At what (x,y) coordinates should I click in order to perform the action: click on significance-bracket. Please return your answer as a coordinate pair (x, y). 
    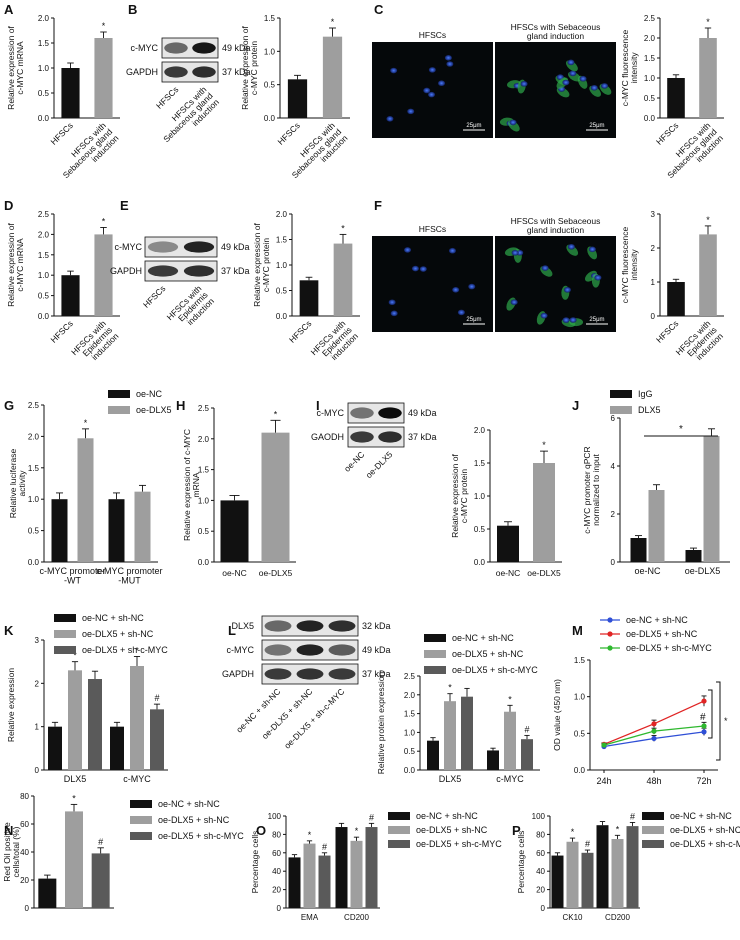
    Looking at the image, I should click on (710, 714).